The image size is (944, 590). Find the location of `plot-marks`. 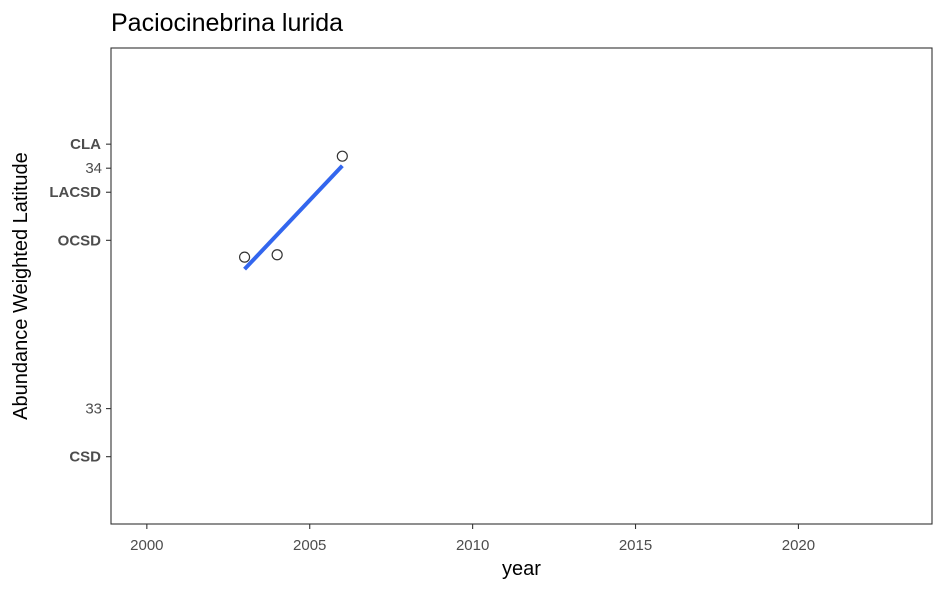

plot-marks is located at coordinates (293, 210).